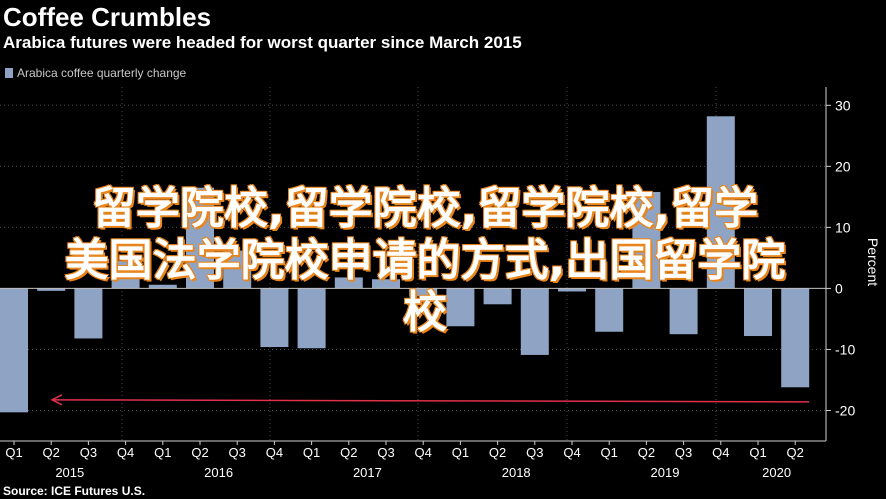 The height and width of the screenshot is (499, 886). I want to click on y-tick-label: 0, so click(839, 288).